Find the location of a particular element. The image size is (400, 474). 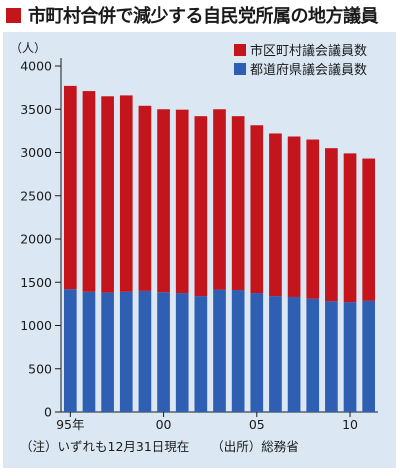

y-tick-label: 1000 is located at coordinates (36, 325).